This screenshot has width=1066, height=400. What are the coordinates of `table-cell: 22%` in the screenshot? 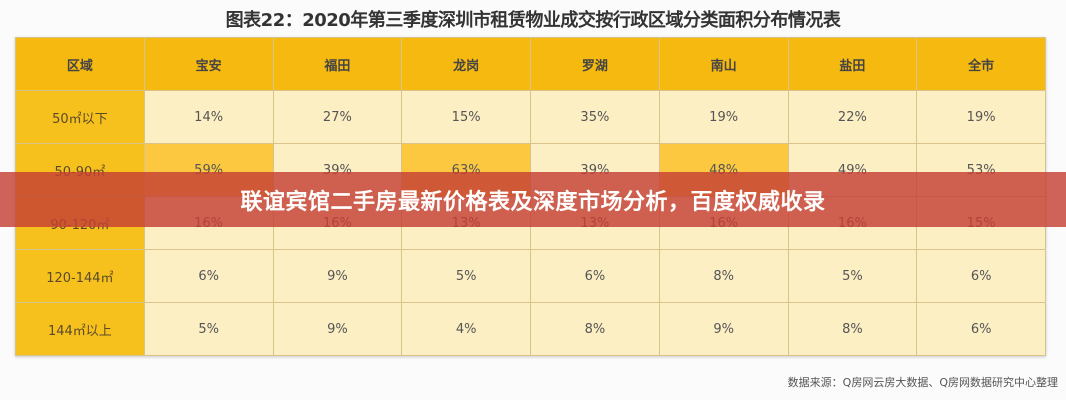 It's located at (852, 117).